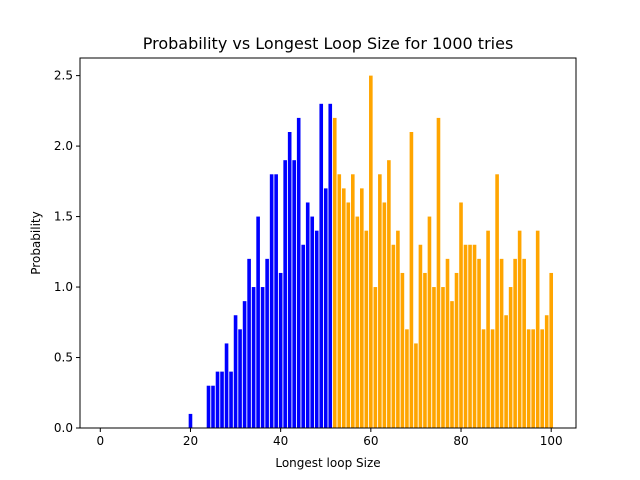 The image size is (640, 480). What do you see at coordinates (63, 146) in the screenshot?
I see `y-tick-label: 2.0` at bounding box center [63, 146].